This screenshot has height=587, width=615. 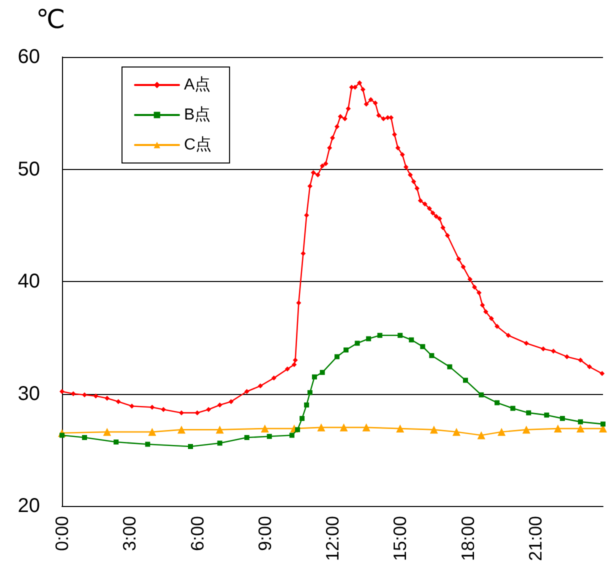 I want to click on y-axis-title: ℃, so click(x=51, y=19).